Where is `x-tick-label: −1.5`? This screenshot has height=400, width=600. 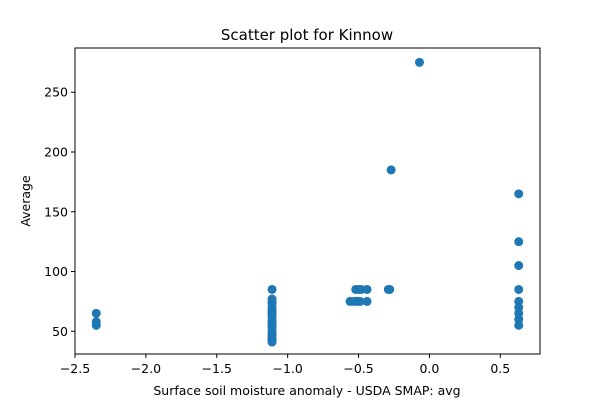 x-tick-label: −1.5 is located at coordinates (217, 368).